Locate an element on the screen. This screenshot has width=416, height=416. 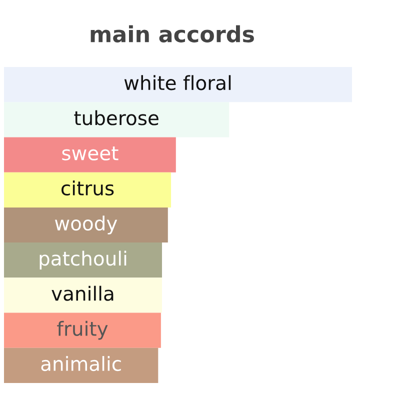
y-tick-label: white floral is located at coordinates (177, 82).